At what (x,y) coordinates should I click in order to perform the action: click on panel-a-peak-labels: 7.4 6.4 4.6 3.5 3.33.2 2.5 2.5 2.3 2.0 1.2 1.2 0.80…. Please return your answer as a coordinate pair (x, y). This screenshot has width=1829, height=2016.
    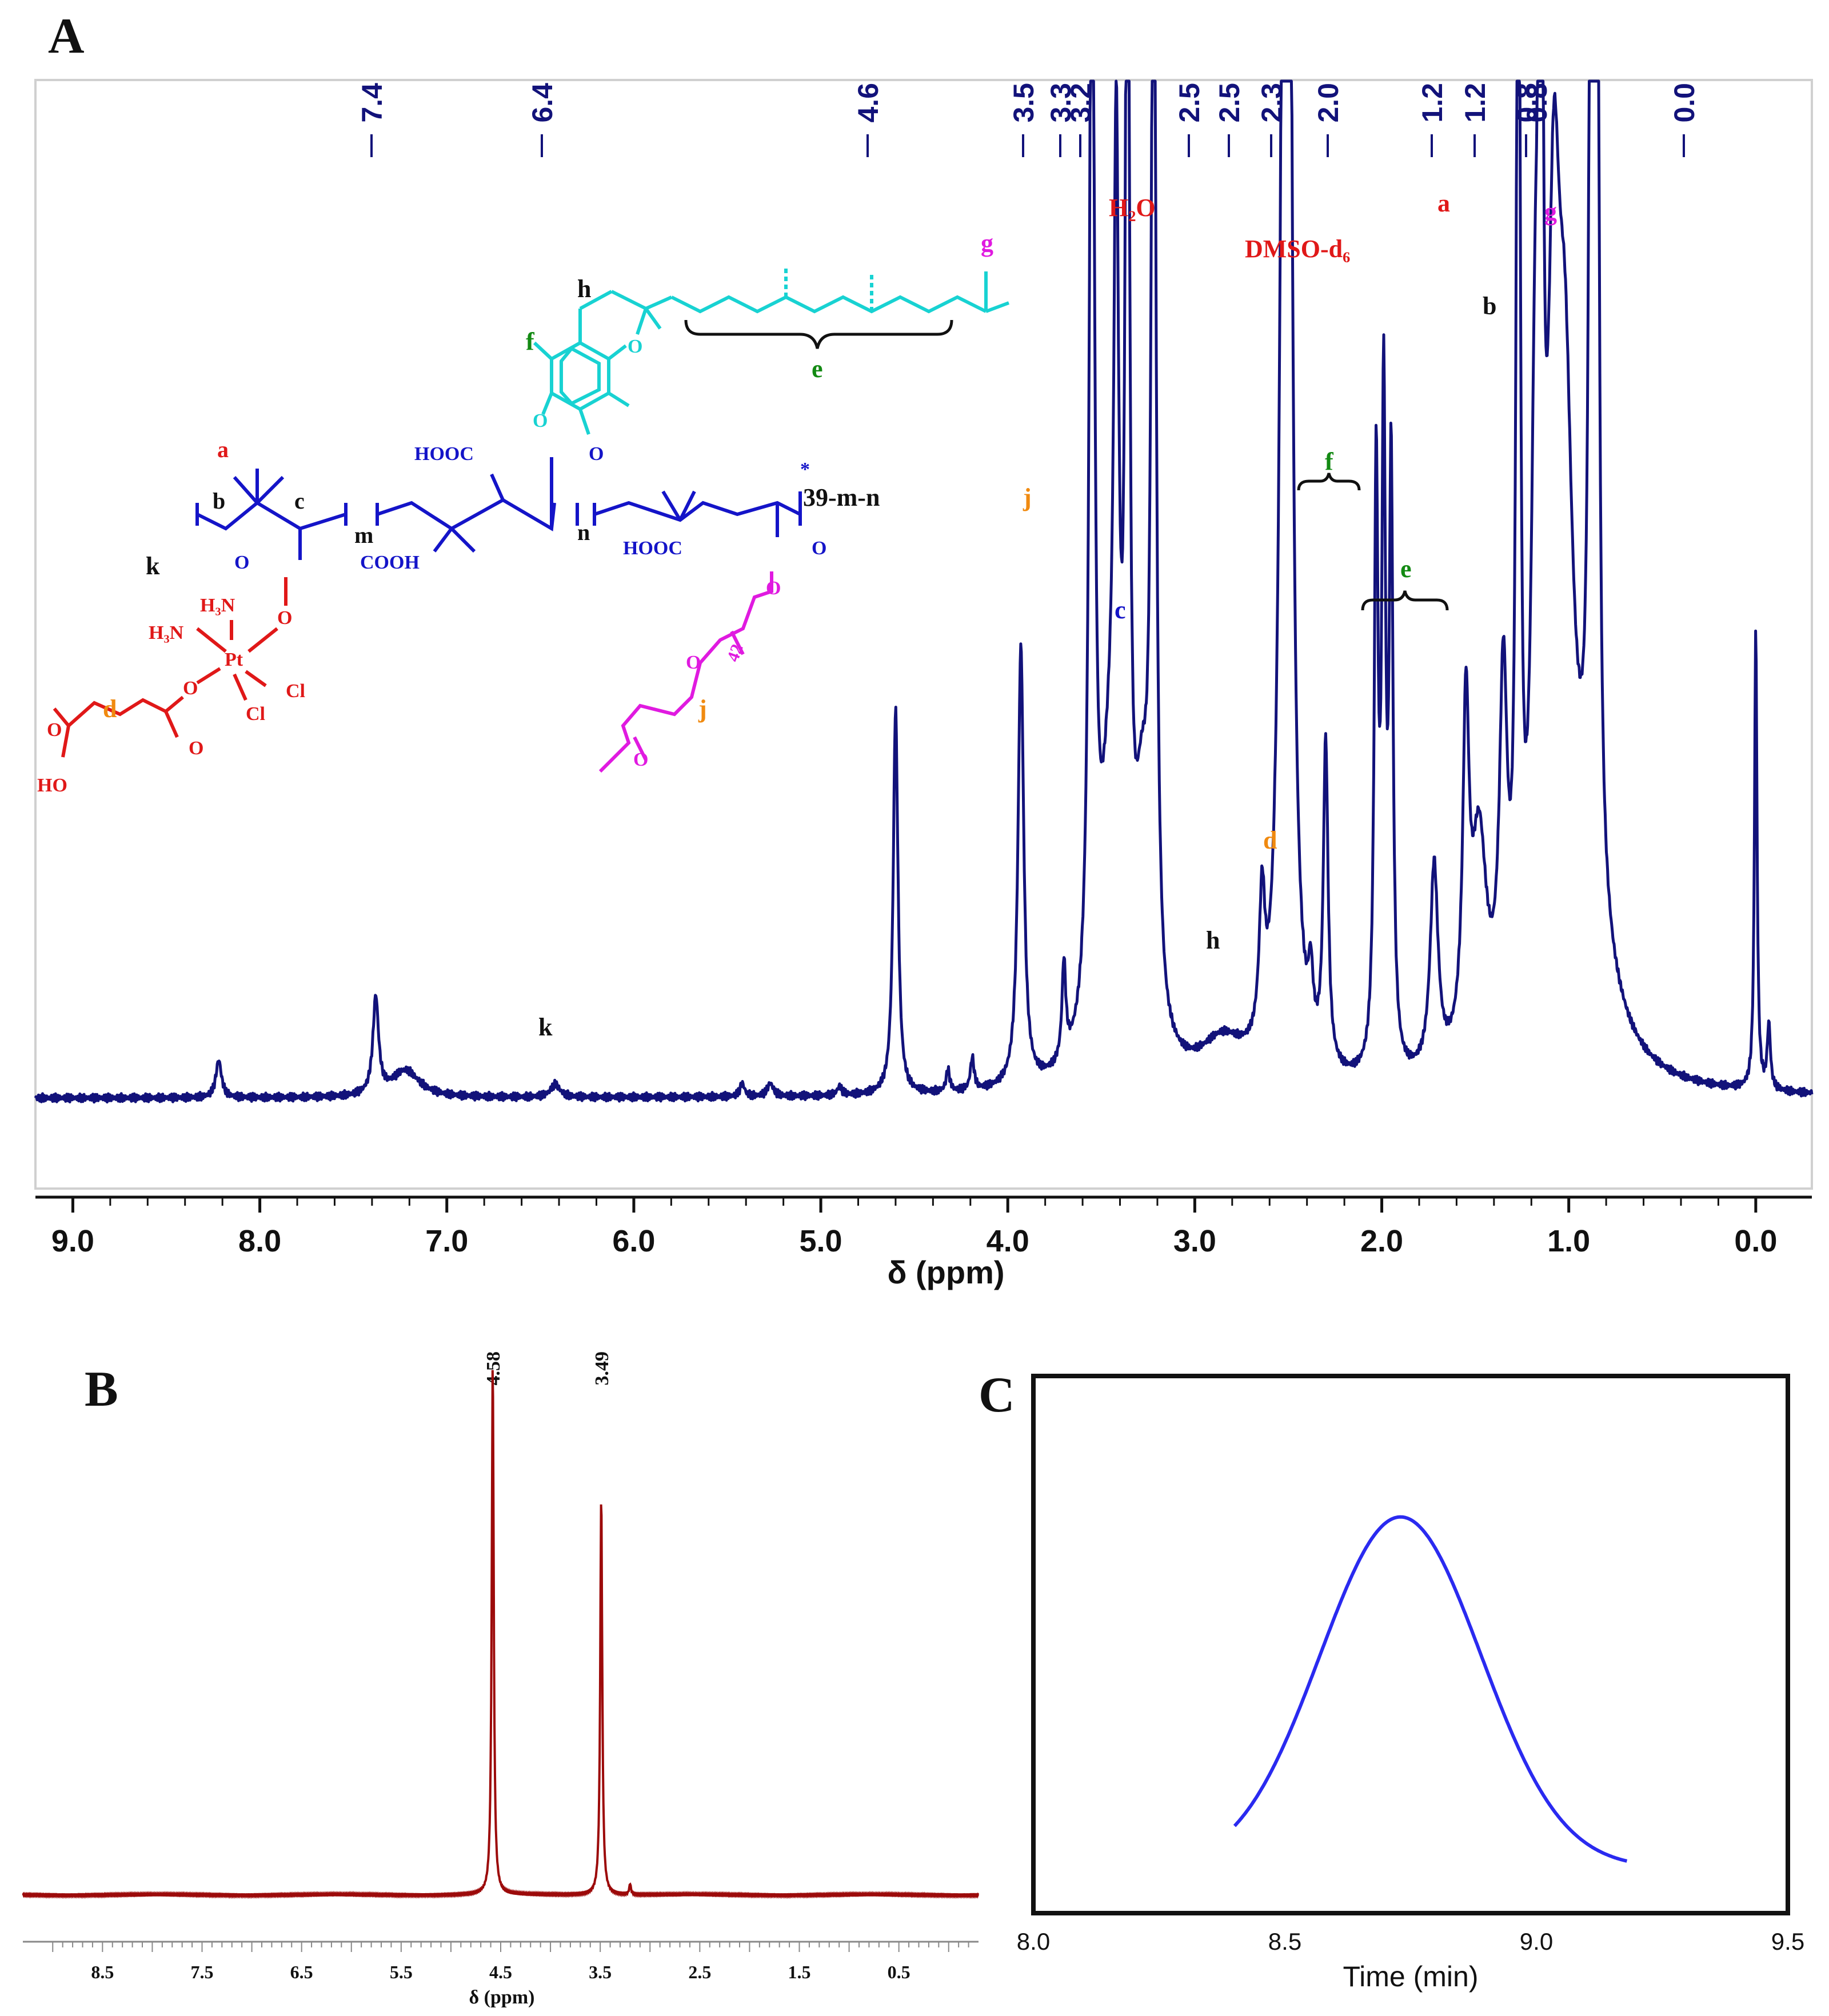
    Looking at the image, I should click on (1028, 120).